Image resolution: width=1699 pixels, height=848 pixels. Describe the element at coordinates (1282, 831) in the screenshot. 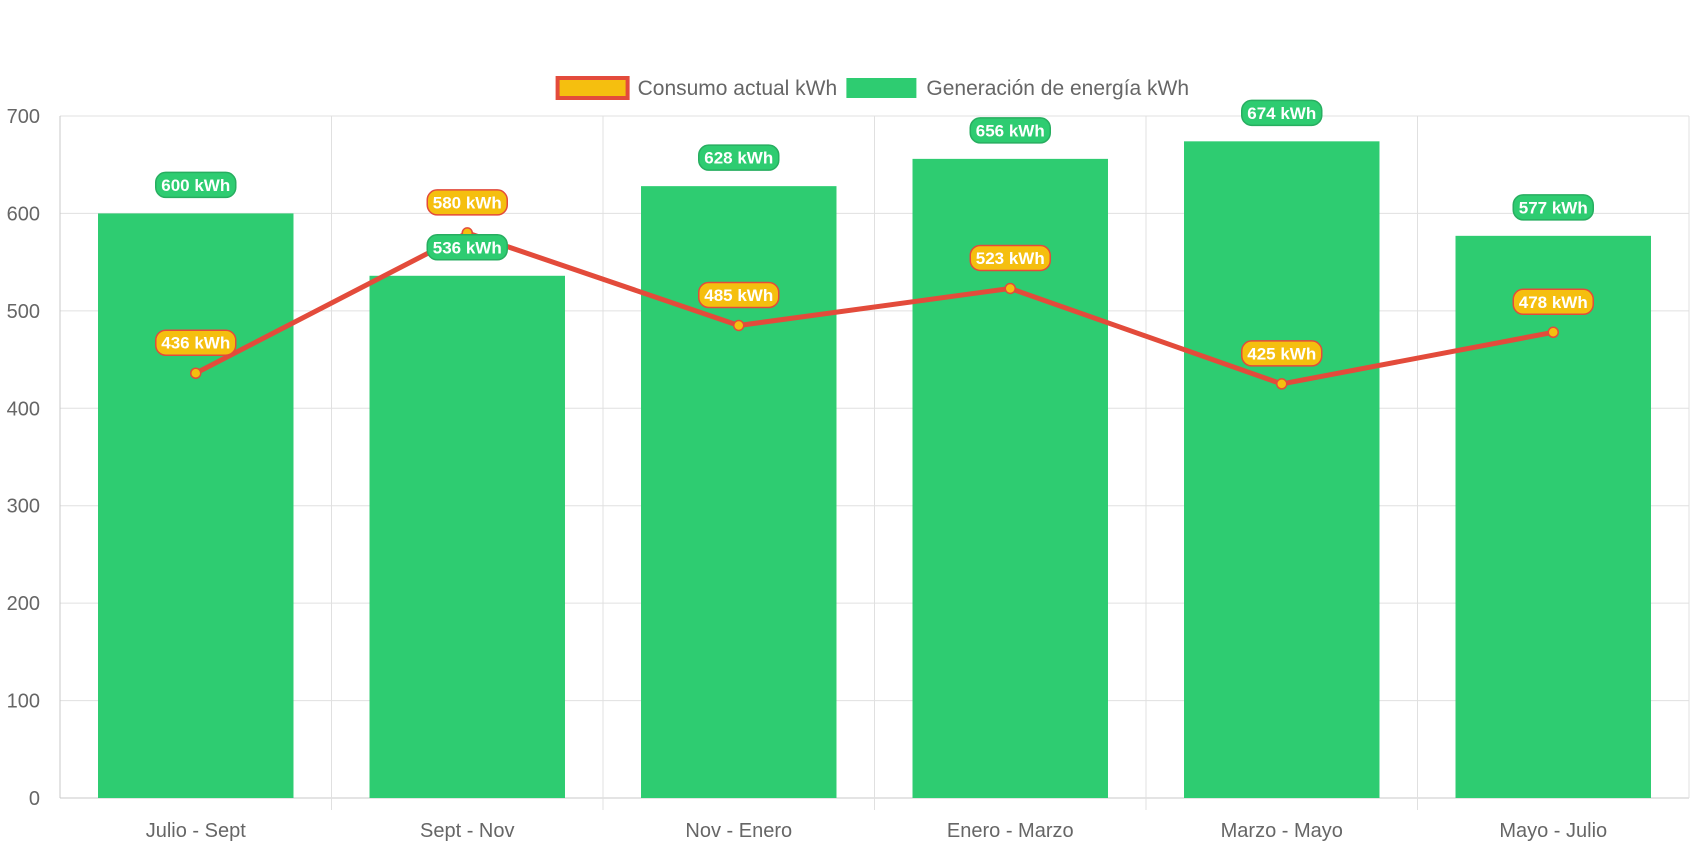

I see `x-tick-label: Marzo - Mayo` at that location.